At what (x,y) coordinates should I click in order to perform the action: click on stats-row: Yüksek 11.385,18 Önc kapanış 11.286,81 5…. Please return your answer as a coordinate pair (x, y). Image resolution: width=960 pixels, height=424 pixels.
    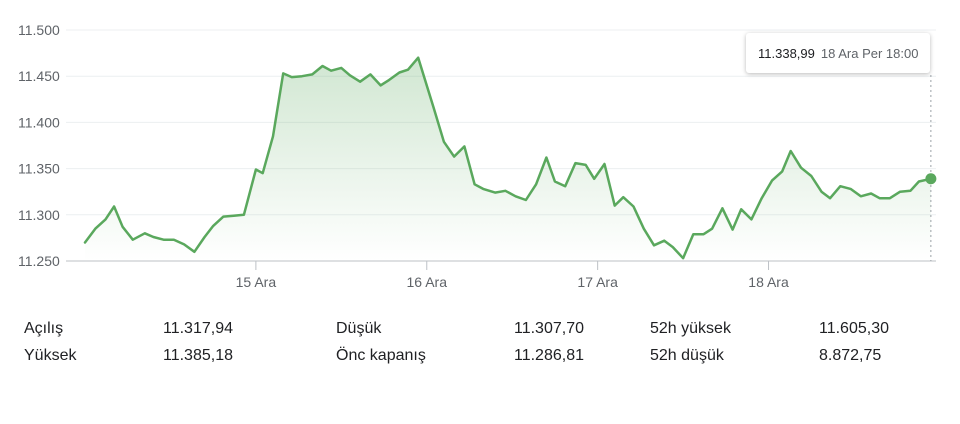
    Looking at the image, I should click on (484, 360).